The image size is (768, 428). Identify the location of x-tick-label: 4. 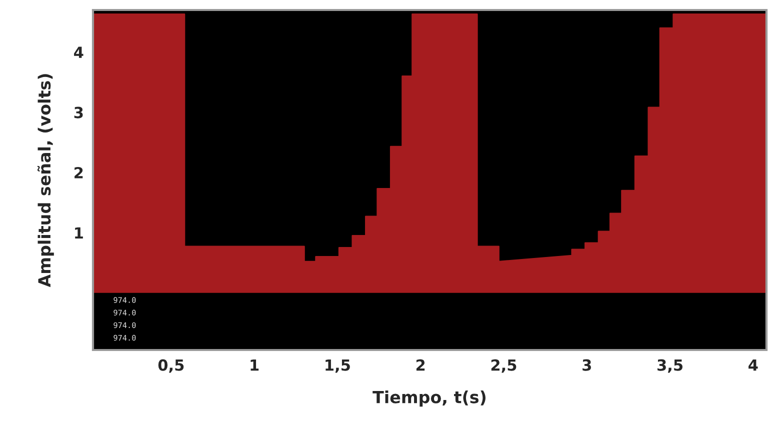
(753, 365).